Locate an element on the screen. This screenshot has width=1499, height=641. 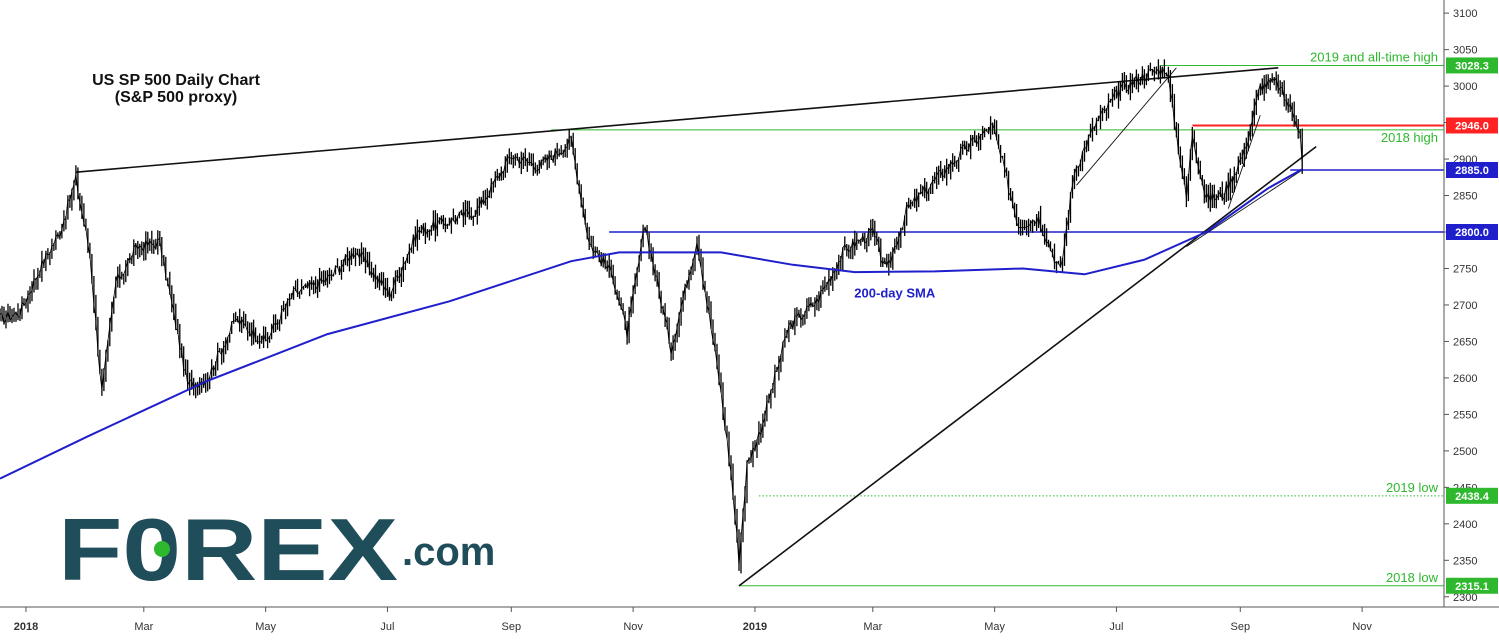
y-tick-label: 2700 is located at coordinates (1465, 306).